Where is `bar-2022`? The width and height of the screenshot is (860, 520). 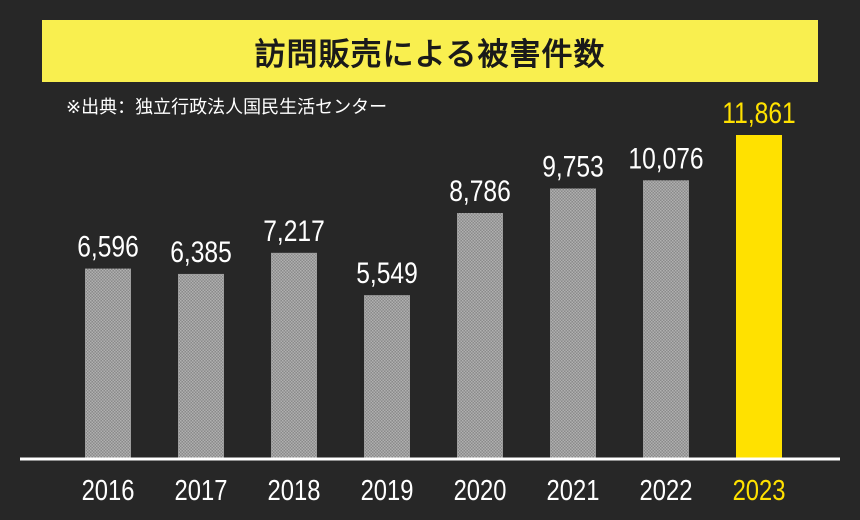 bar-2022 is located at coordinates (666, 319).